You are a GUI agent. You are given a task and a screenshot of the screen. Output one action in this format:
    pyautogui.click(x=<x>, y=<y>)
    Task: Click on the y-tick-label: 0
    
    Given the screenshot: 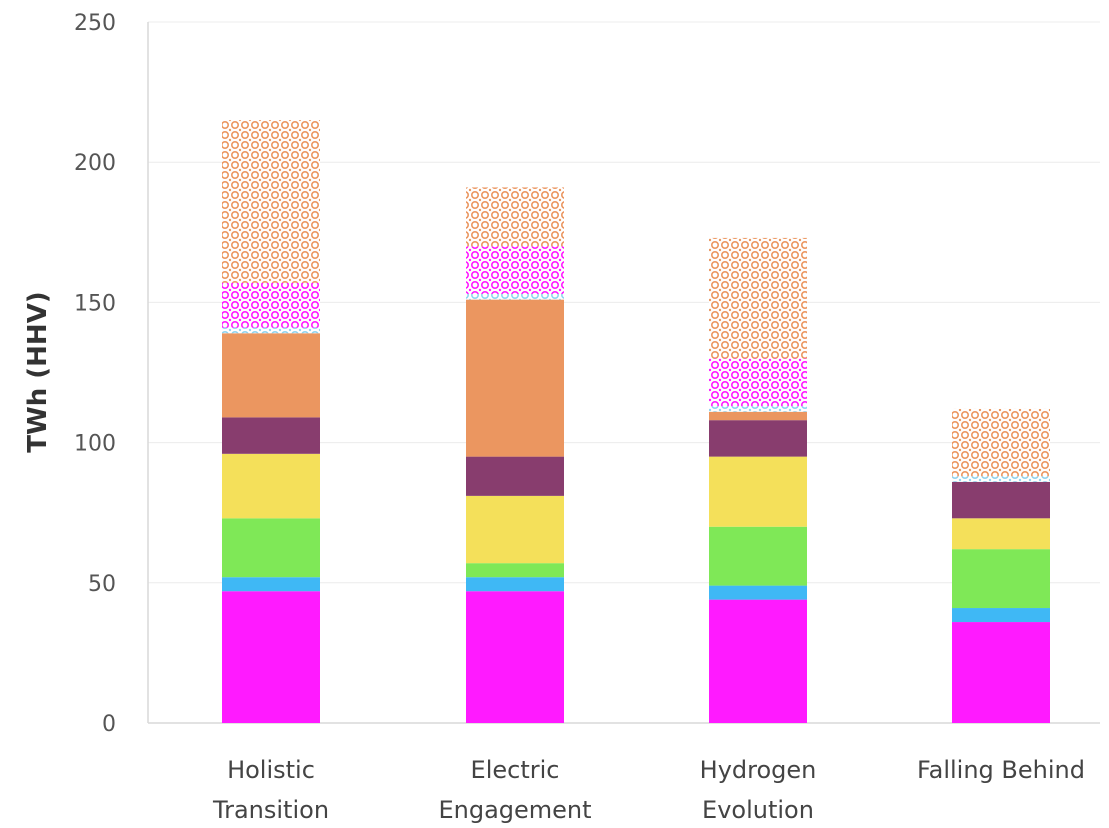 What is the action you would take?
    pyautogui.click(x=109, y=724)
    